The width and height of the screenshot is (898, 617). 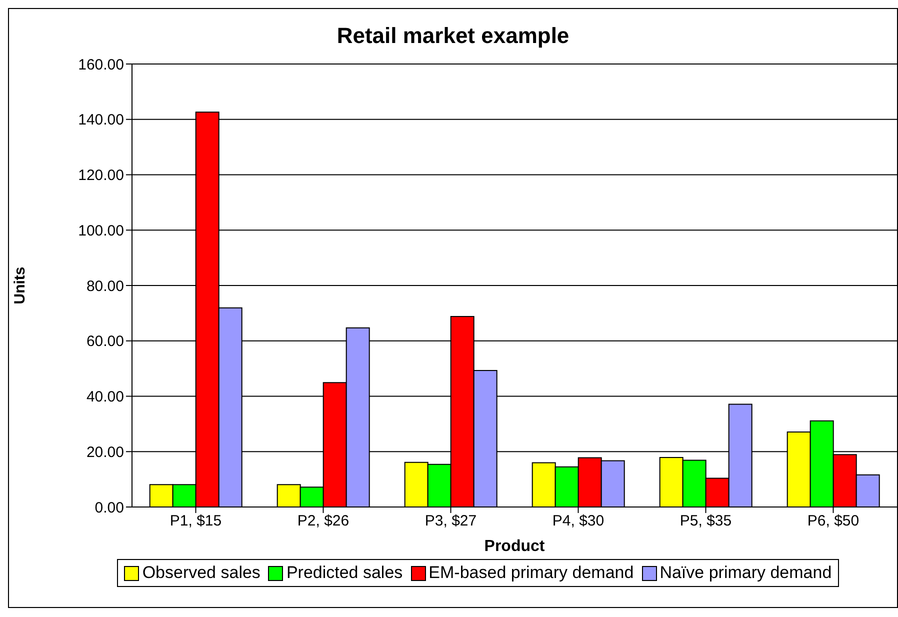 I want to click on legend-label: EM-based primary demand, so click(x=531, y=573).